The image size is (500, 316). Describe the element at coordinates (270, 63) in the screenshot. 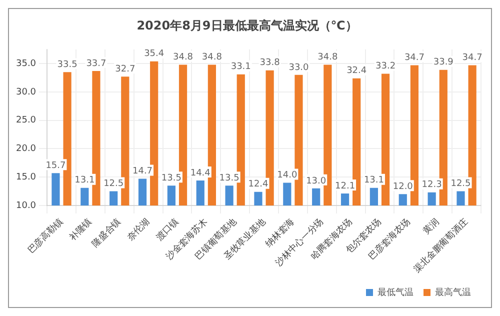

I see `data-label: 33.8` at that location.